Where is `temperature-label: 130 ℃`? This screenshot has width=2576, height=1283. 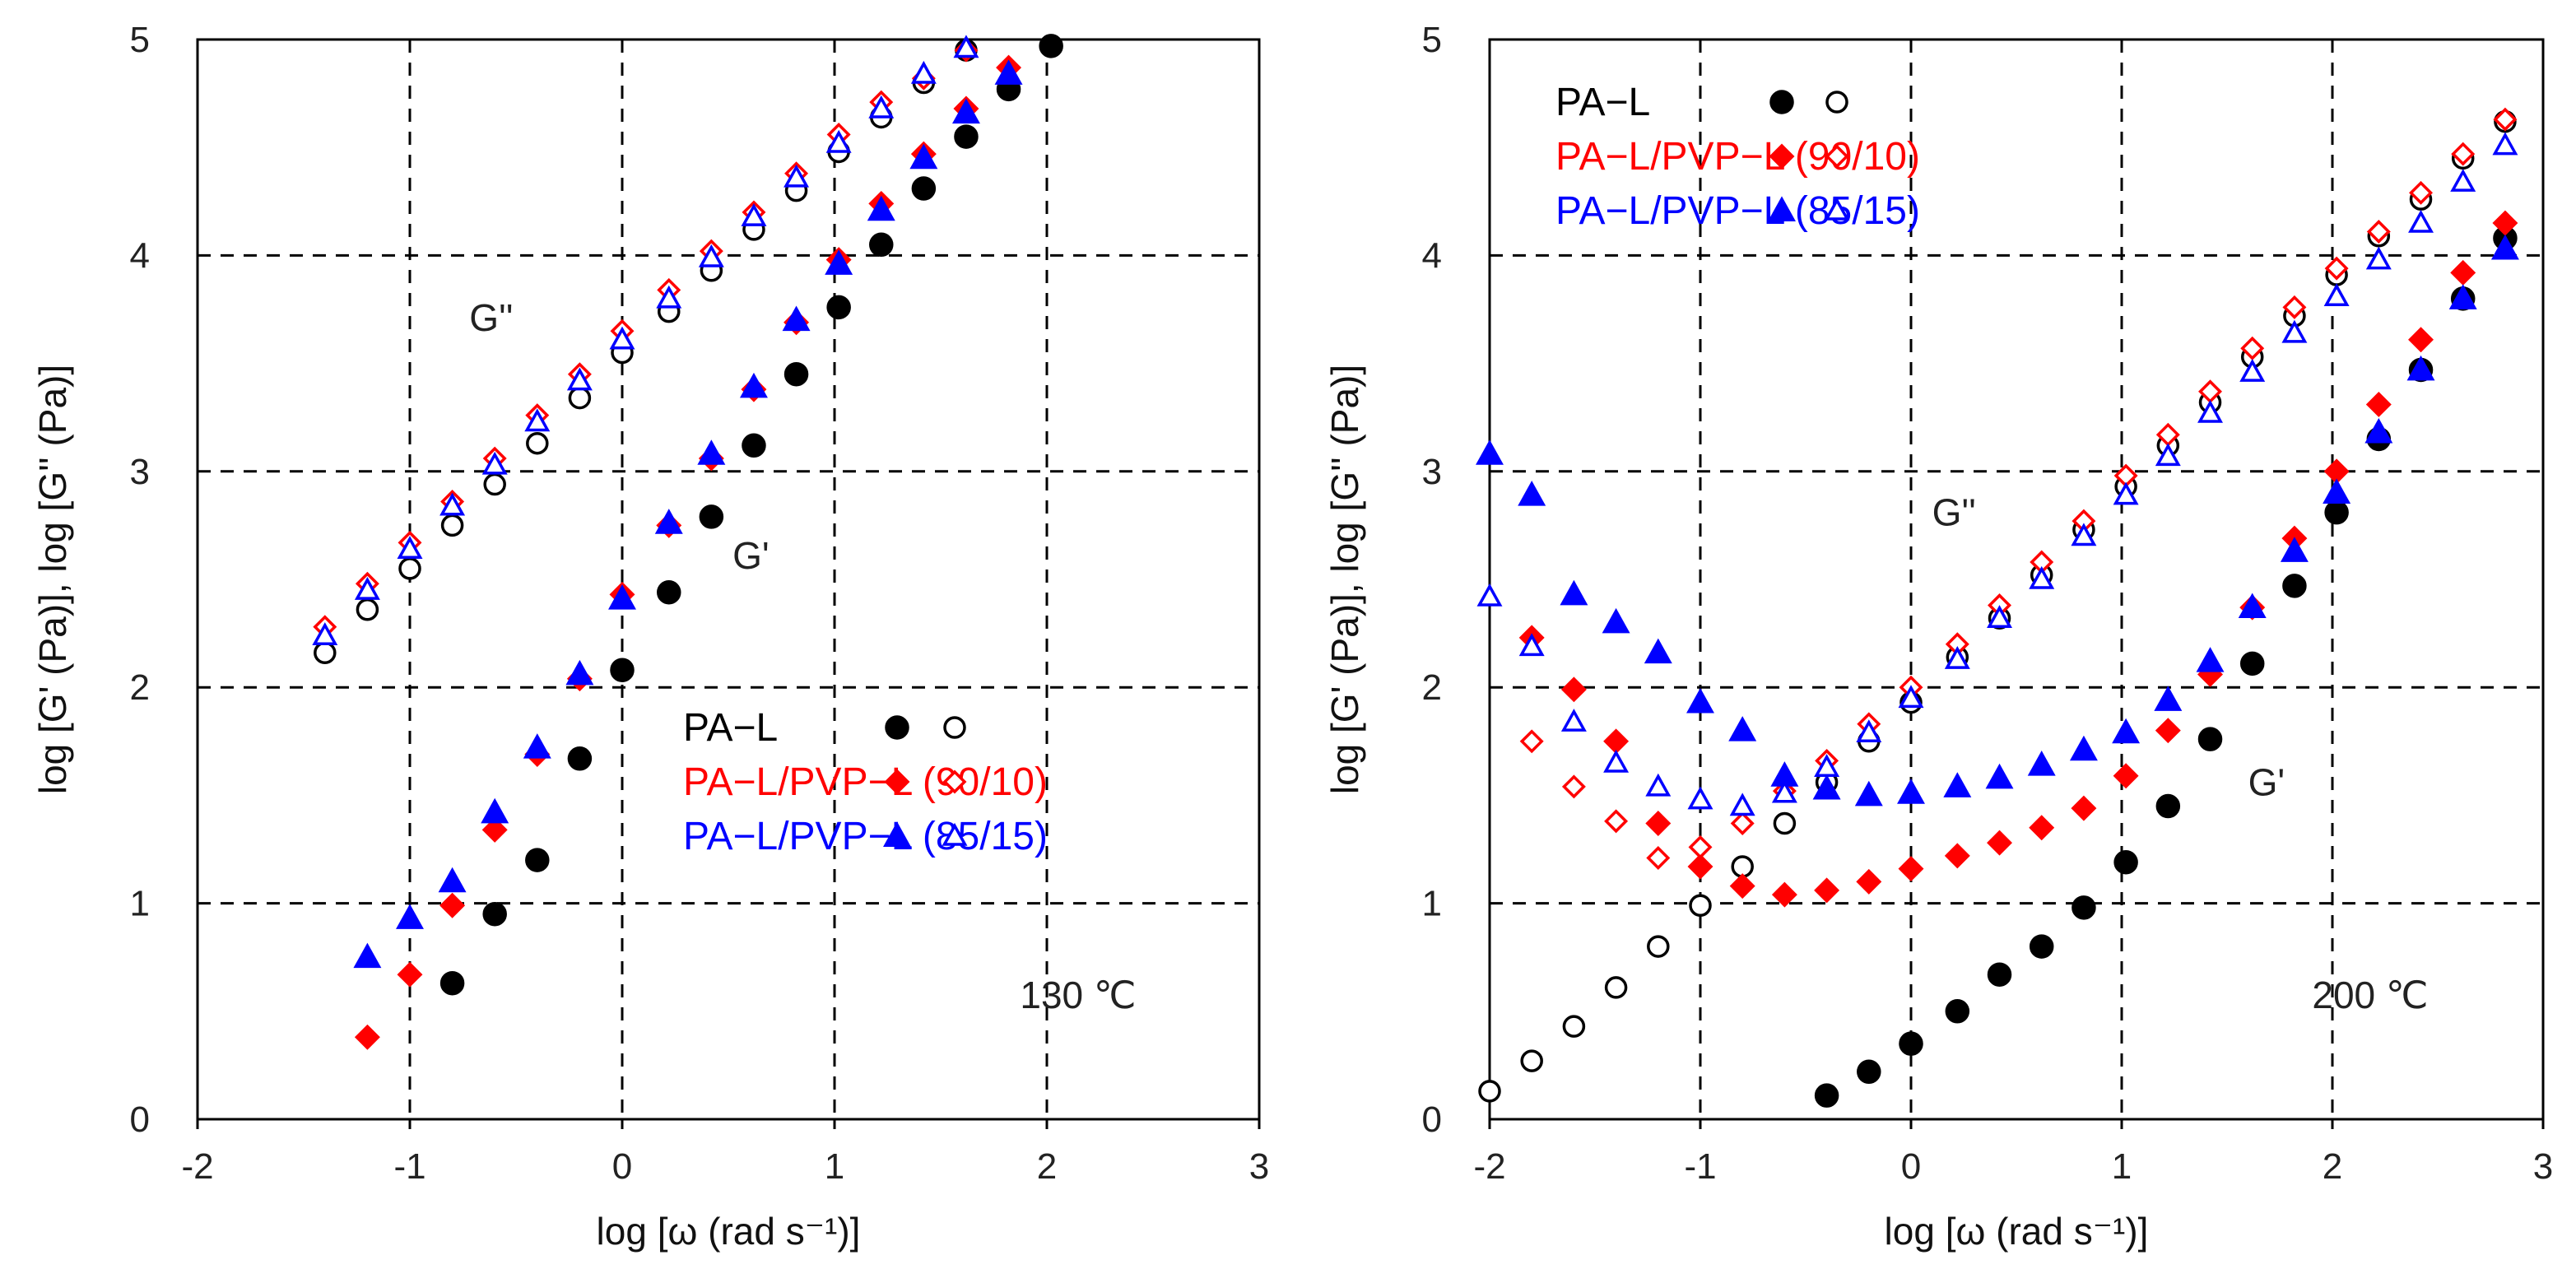 temperature-label: 130 ℃ is located at coordinates (1078, 995).